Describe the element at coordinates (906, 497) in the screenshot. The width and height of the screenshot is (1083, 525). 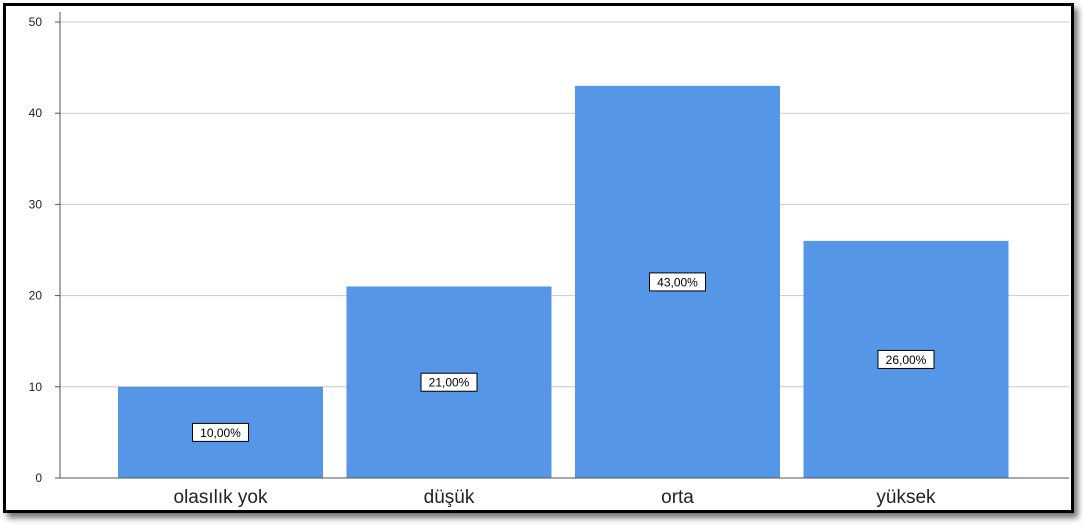
I see `x-category-label: yüksek` at that location.